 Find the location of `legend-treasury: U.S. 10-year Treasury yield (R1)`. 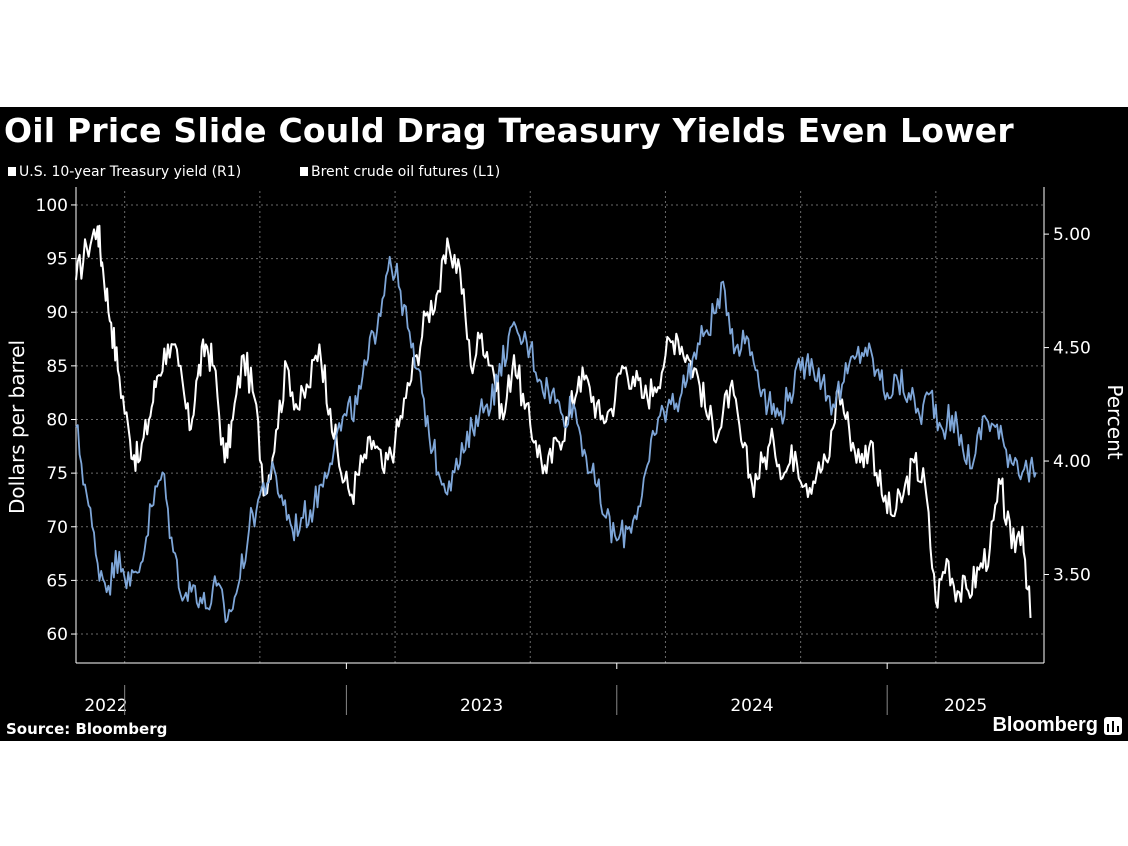

legend-treasury: U.S. 10-year Treasury yield (R1) is located at coordinates (124, 172).